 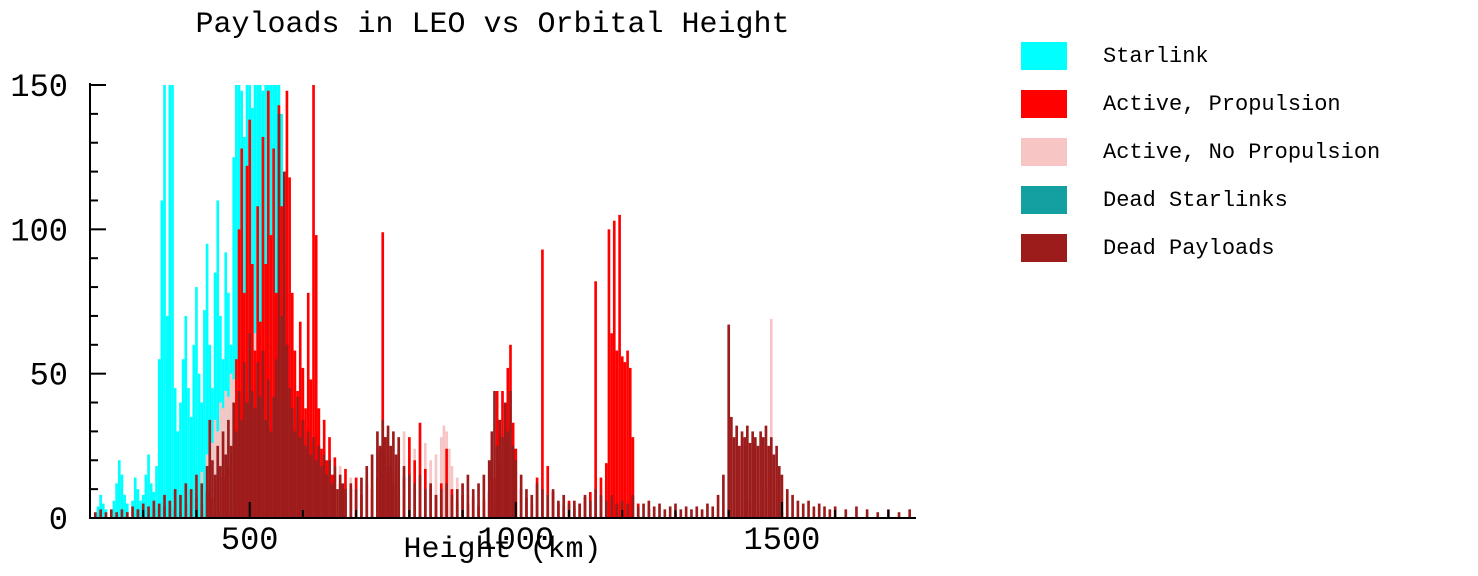 I want to click on legend-item-starlink: Starlink, so click(x=1200, y=56).